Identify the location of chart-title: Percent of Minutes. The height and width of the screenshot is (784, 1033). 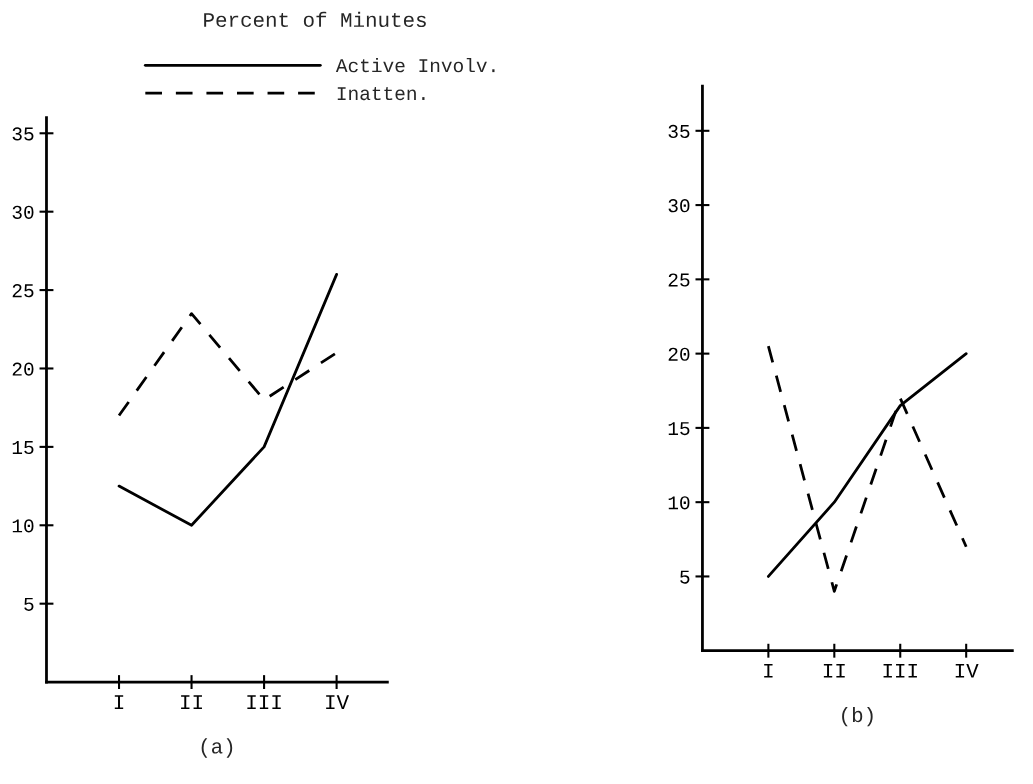
(315, 19).